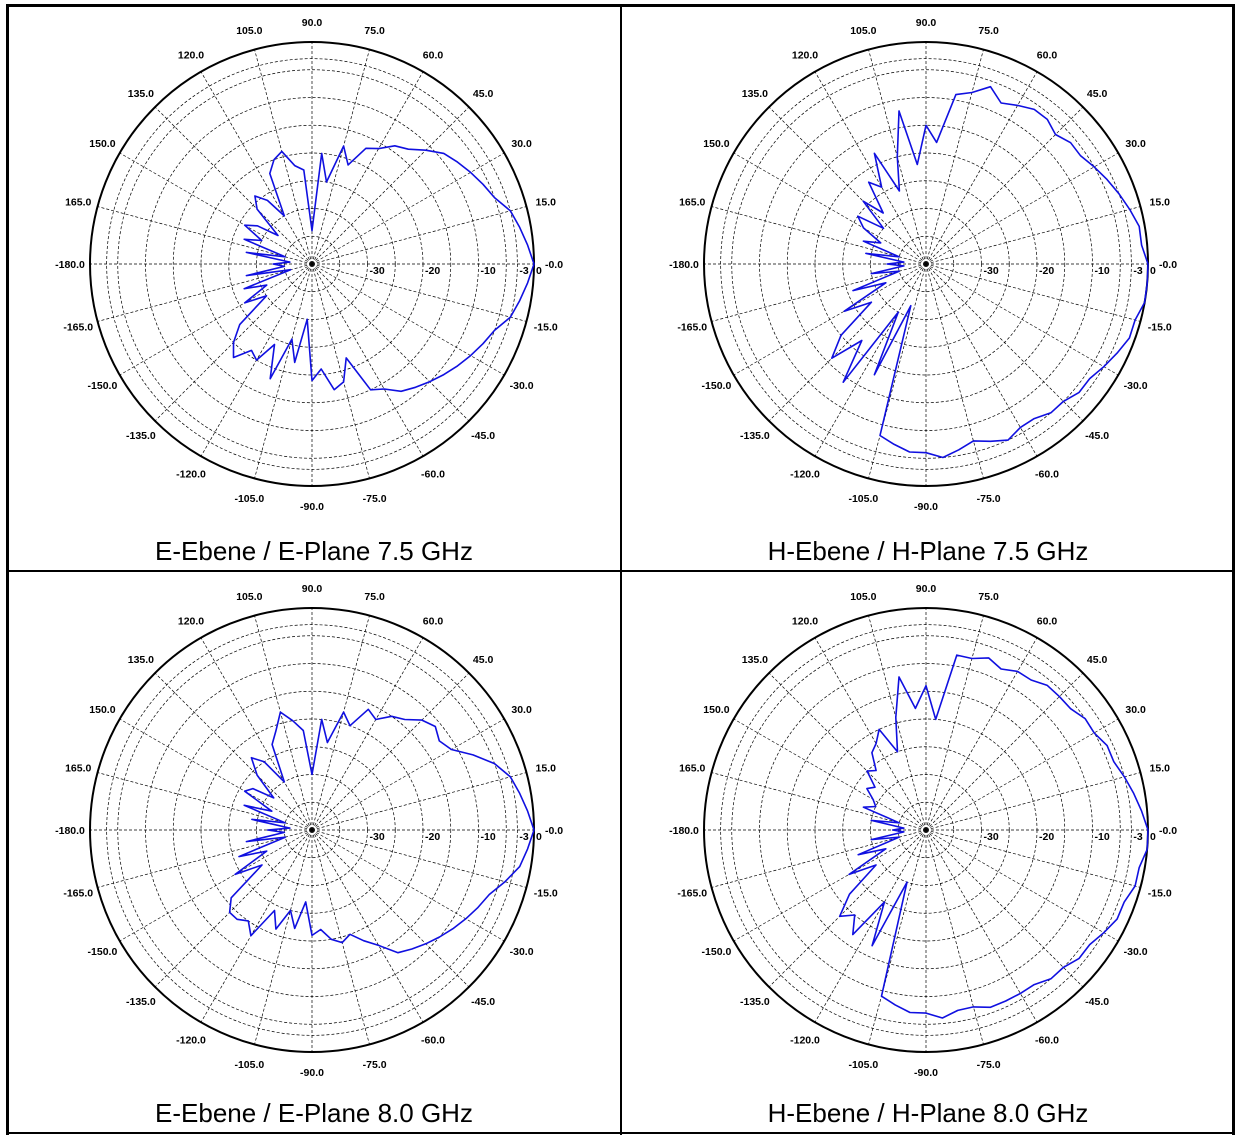 Image resolution: width=1235 pixels, height=1137 pixels. What do you see at coordinates (539, 271) in the screenshot?
I see `radial-tick-label: 0` at bounding box center [539, 271].